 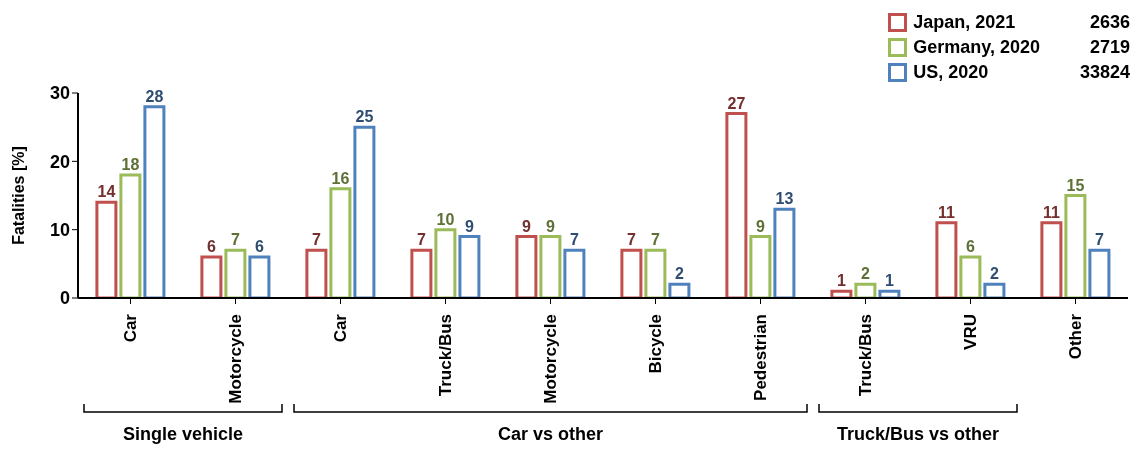 I want to click on x-tick-label: Pedestrian, so click(x=760, y=357).